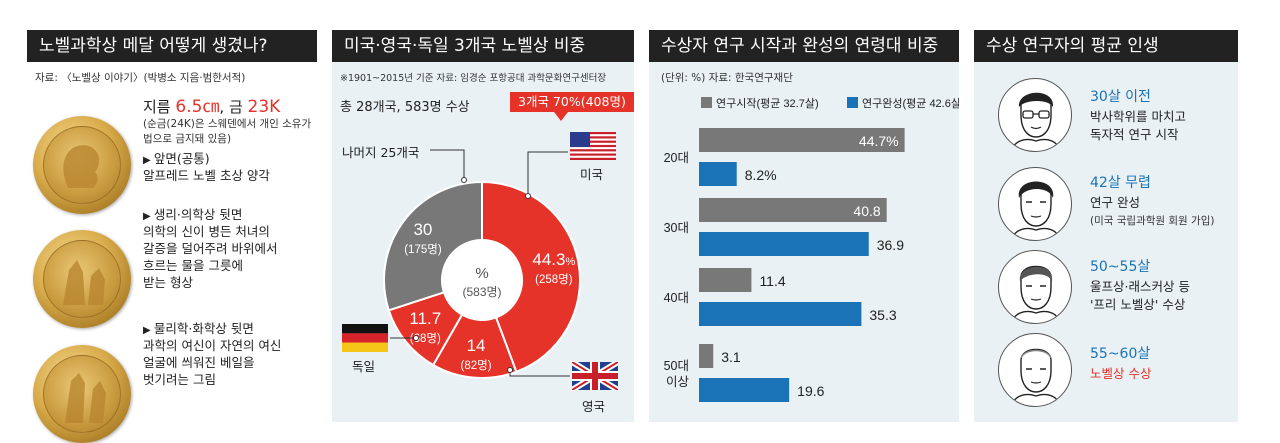  I want to click on pie-count-uk: (82명), so click(476, 365).